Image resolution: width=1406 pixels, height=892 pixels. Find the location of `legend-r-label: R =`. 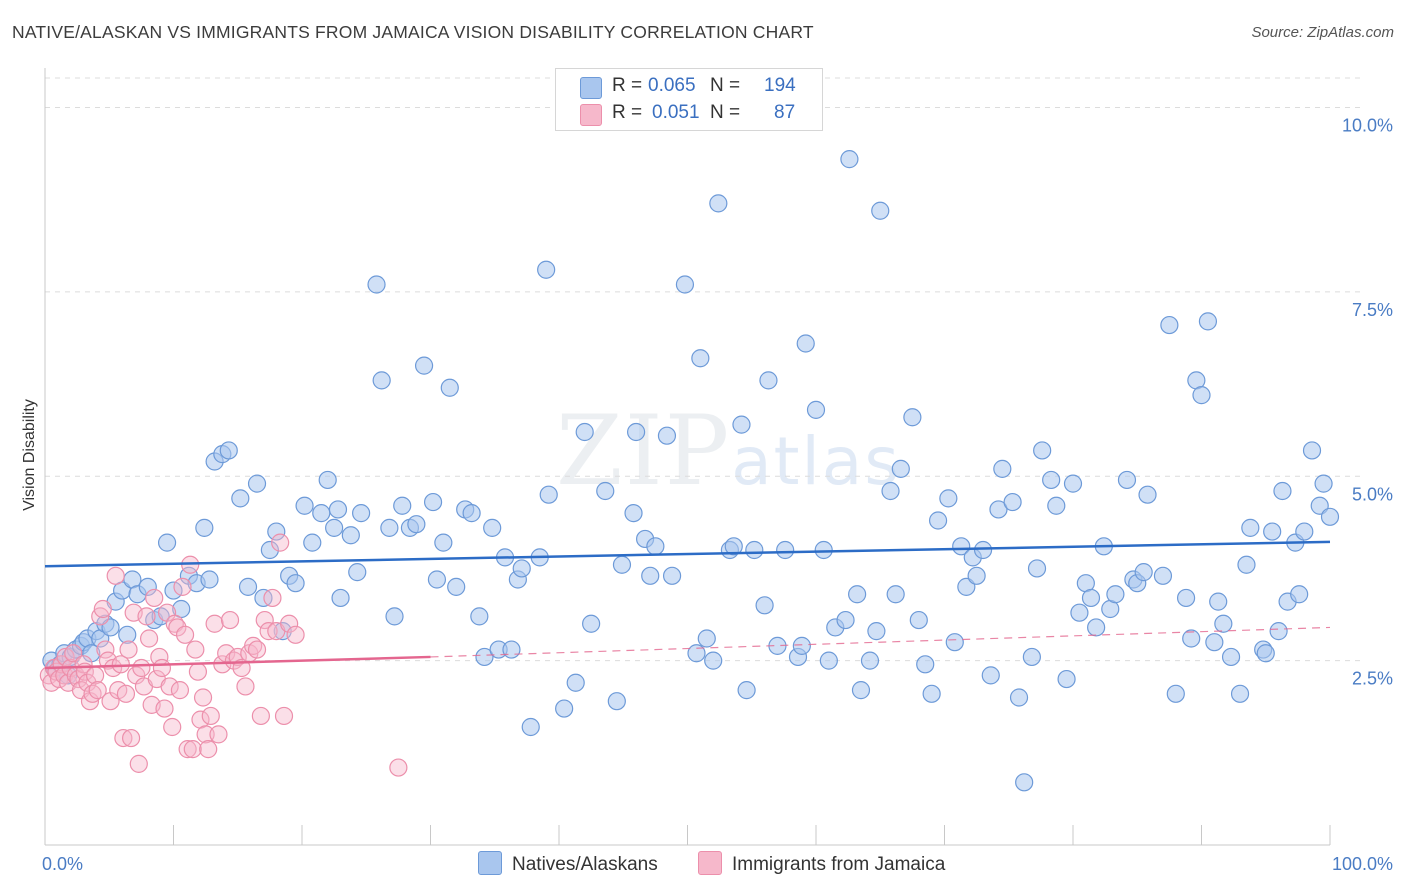

legend-r-label: R = is located at coordinates (627, 112).